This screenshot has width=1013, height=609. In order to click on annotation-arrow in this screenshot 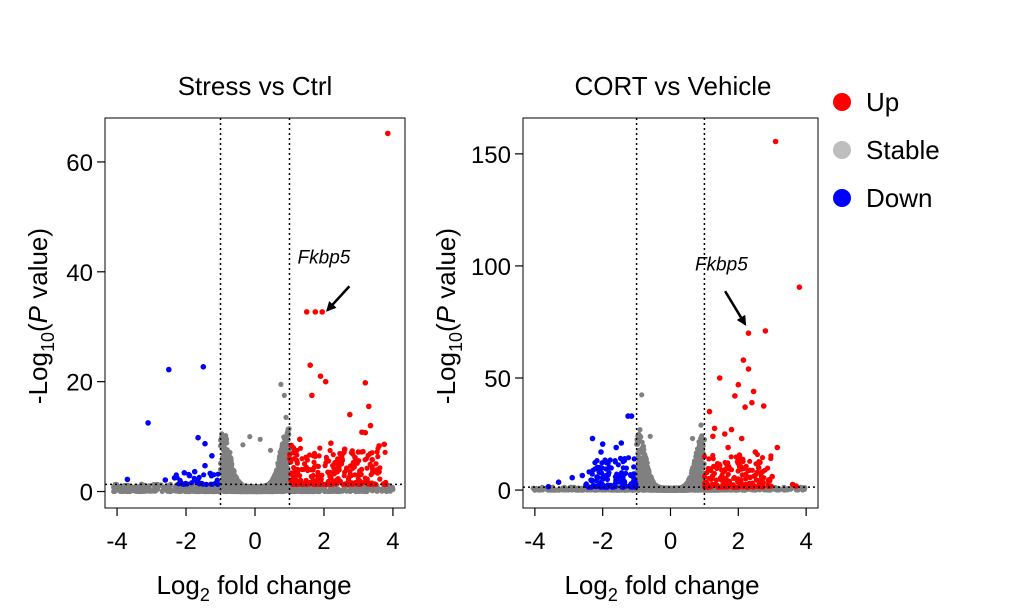, I will do `click(338, 298)`.